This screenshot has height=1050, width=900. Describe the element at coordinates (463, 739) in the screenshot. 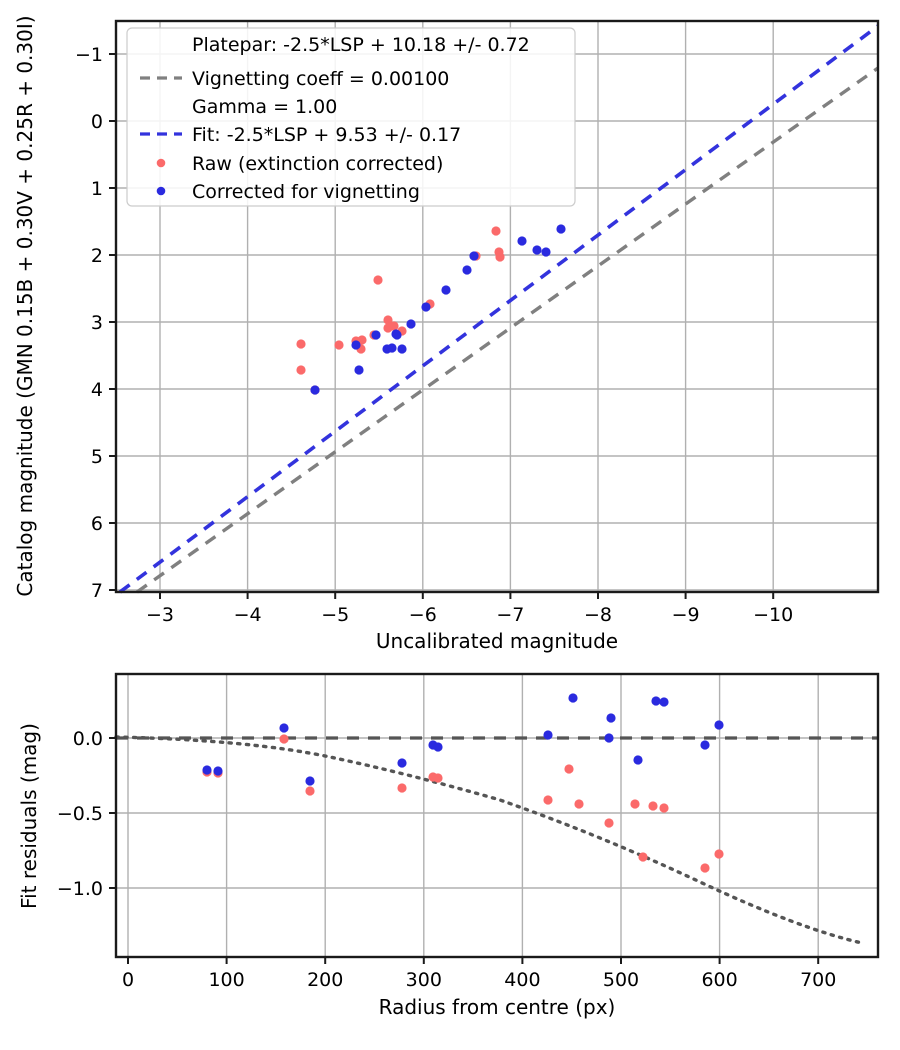

I see `scatter-corrected-bottom` at that location.